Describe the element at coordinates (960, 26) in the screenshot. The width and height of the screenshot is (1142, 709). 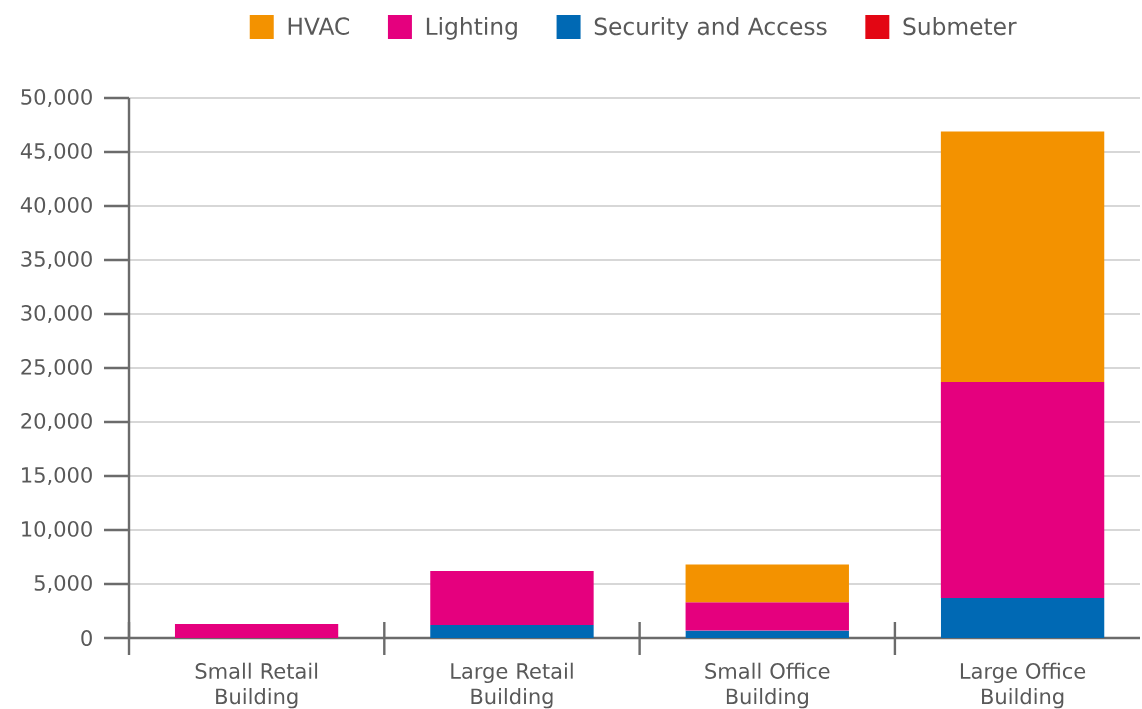
I see `legend-label: Submeter` at that location.